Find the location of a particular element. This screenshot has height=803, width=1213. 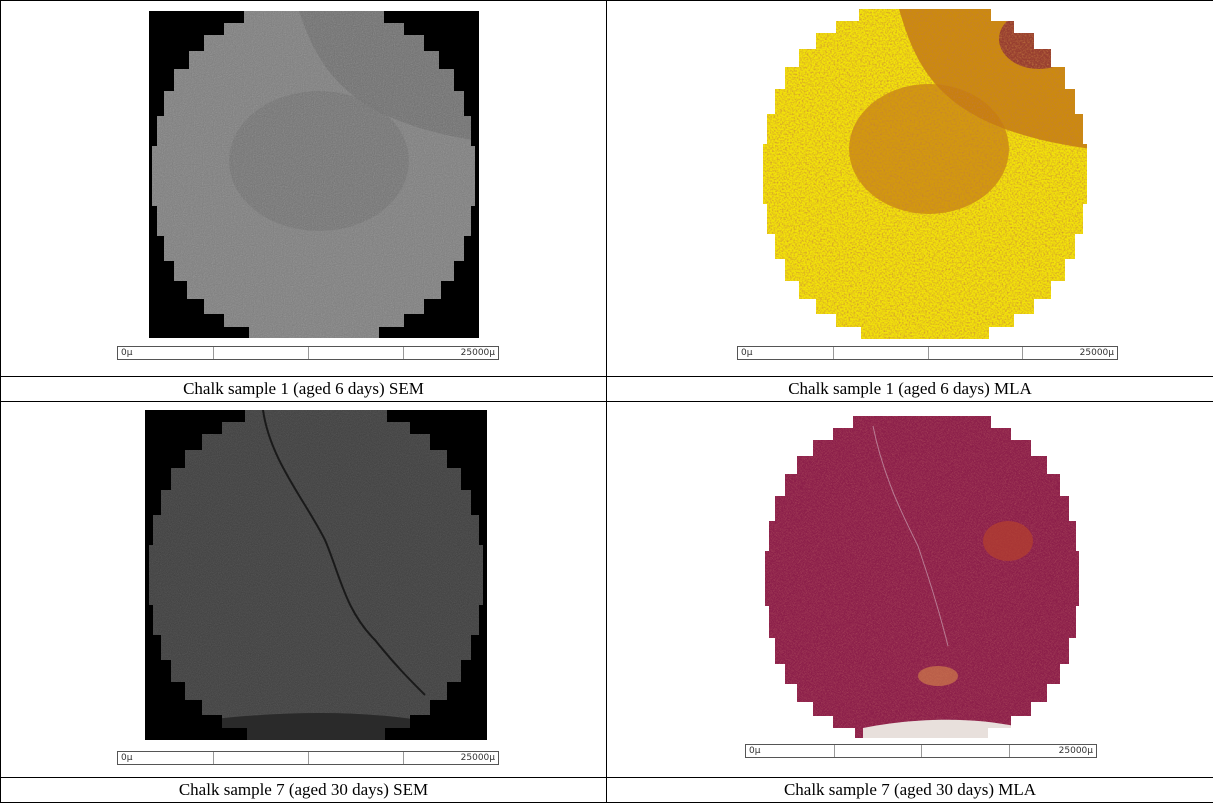

mla-image-sample7 is located at coordinates (922, 576).